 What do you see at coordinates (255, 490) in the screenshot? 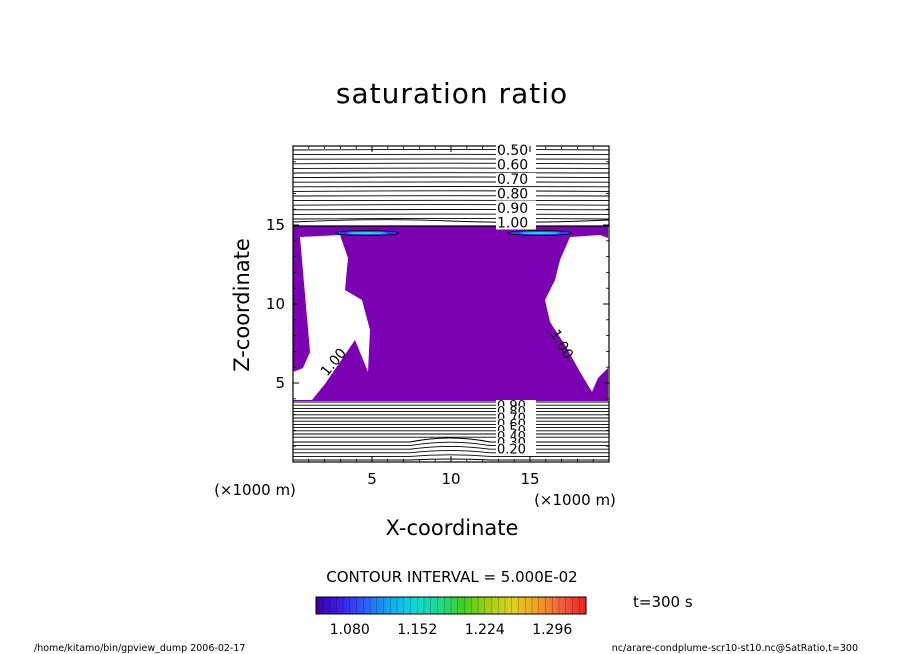
I see `y-unit-label: (×1000 m)` at bounding box center [255, 490].